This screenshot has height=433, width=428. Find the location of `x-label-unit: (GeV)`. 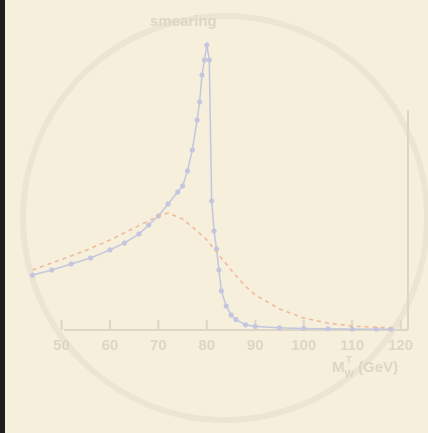

x-label-unit: (GeV) is located at coordinates (378, 367).